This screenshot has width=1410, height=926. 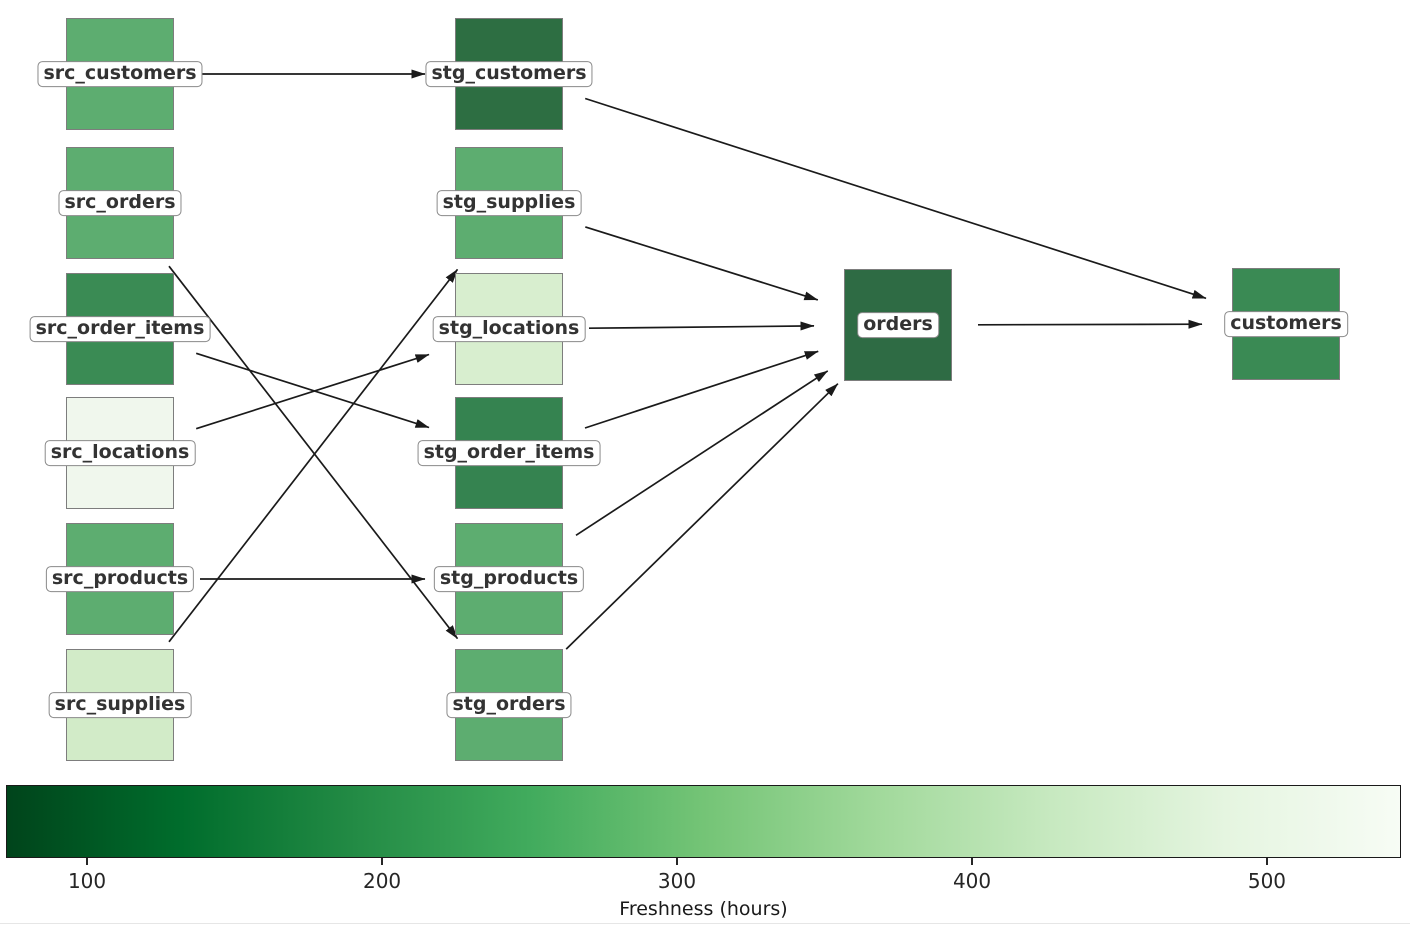 I want to click on colorbar-axis-label: Freshness (hours), so click(x=703, y=909).